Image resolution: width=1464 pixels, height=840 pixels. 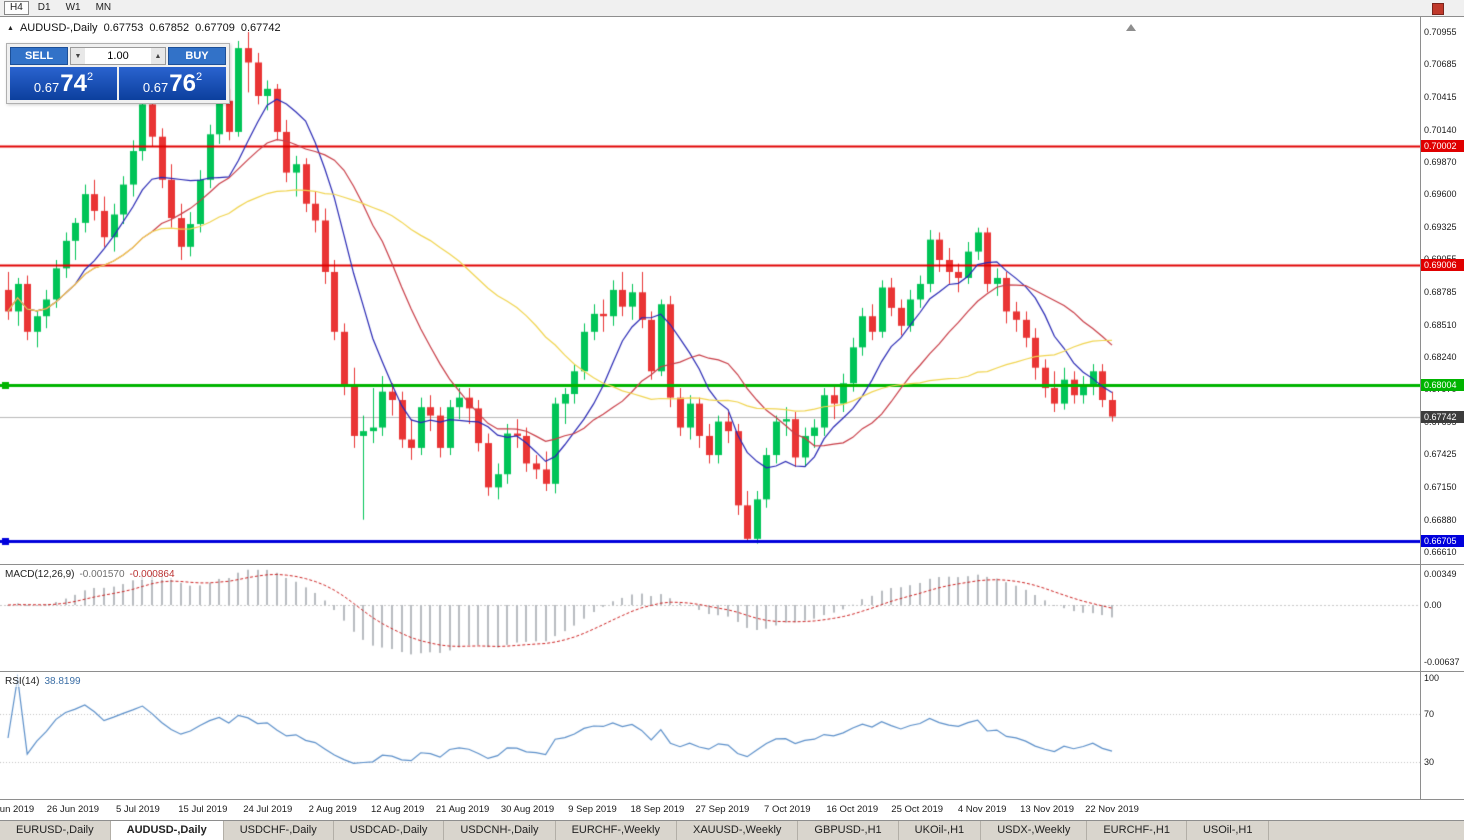 What do you see at coordinates (940, 830) in the screenshot?
I see `tab-ukoil-h1: UKOil-,H1` at bounding box center [940, 830].